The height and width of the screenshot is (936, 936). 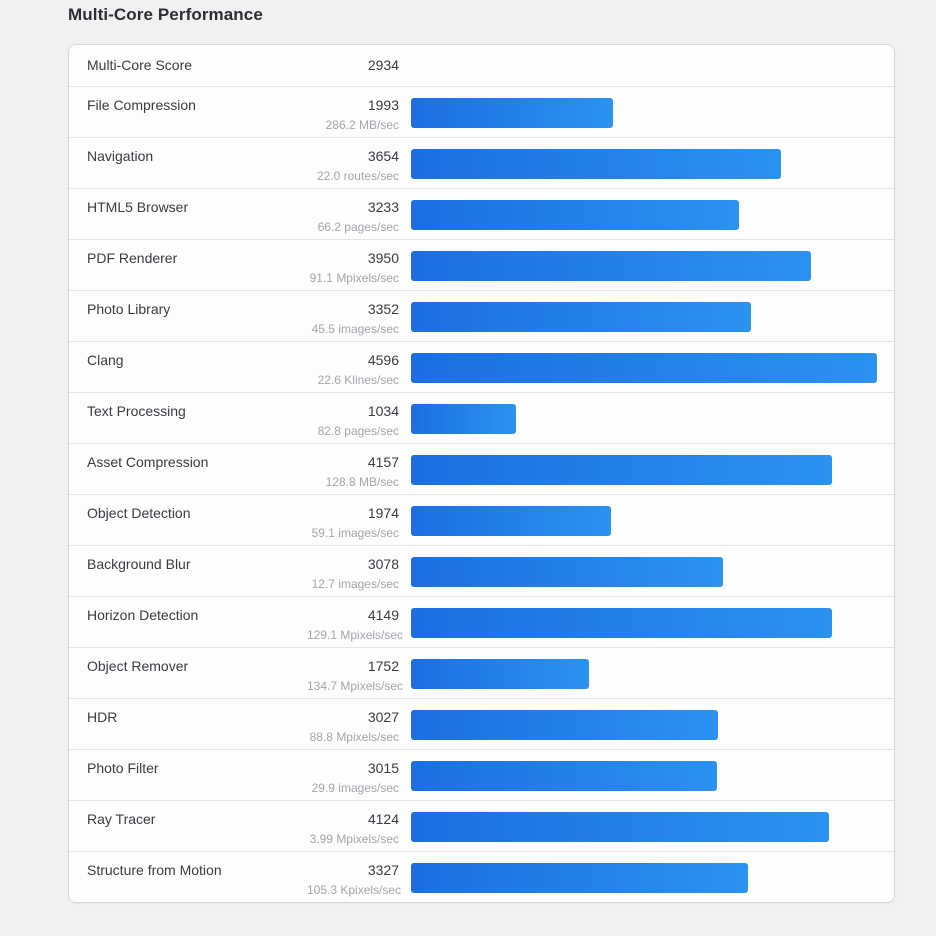 I want to click on benchmark-name: Text Processing, so click(x=136, y=411).